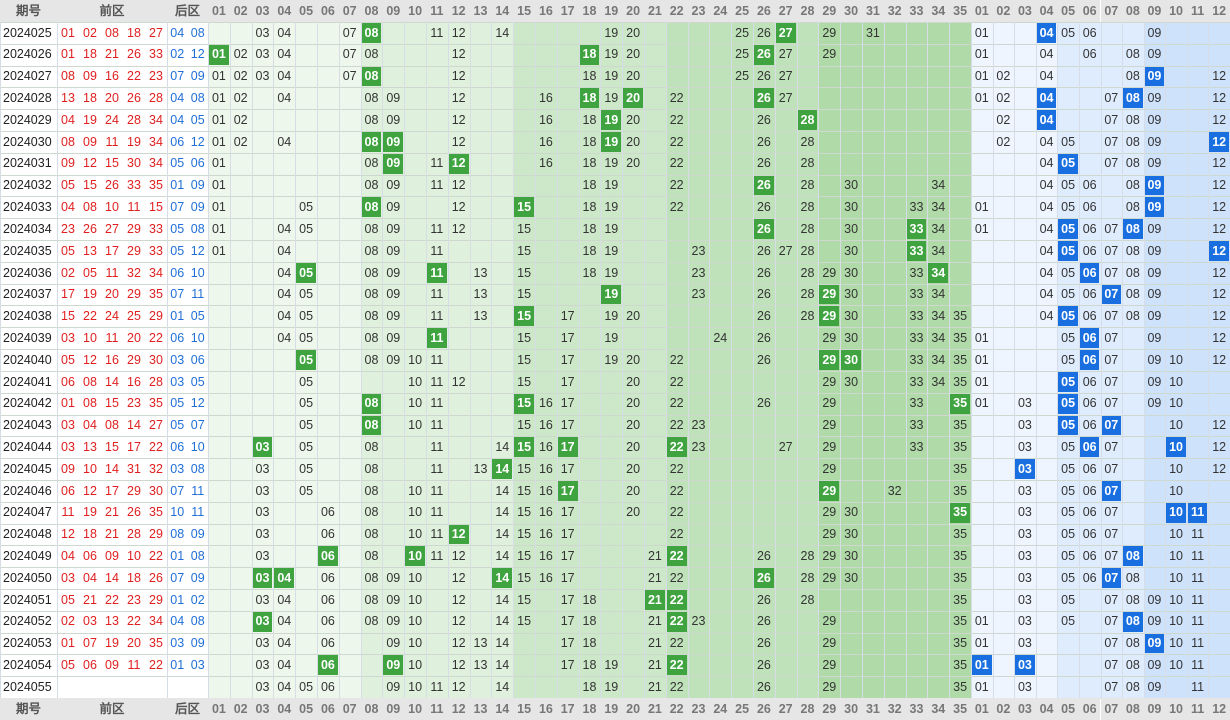 This screenshot has height=720, width=1230. Describe the element at coordinates (27, 686) in the screenshot. I see `issue-number: 2024055` at that location.